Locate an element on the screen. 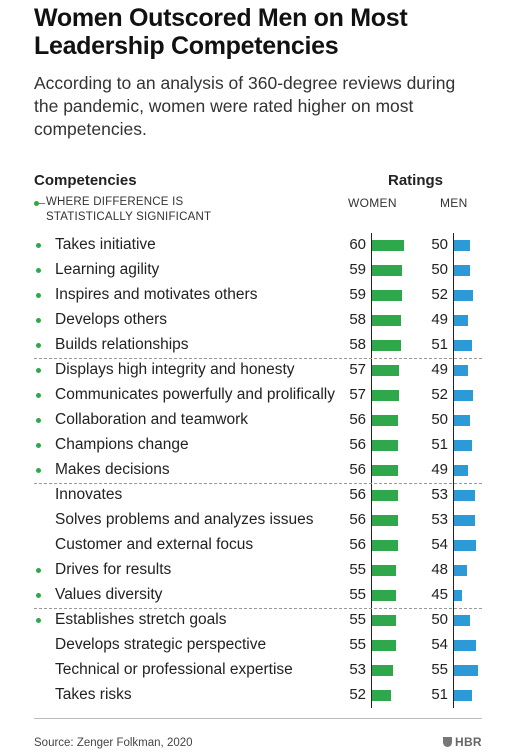 The image size is (524, 753). competency-label: Displays high integrity and honesty is located at coordinates (175, 369).